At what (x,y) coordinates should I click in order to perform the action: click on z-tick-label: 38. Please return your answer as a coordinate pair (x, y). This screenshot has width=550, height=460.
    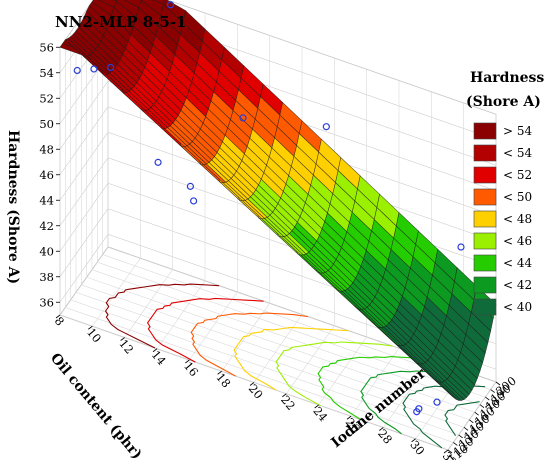
    Looking at the image, I should click on (46, 277).